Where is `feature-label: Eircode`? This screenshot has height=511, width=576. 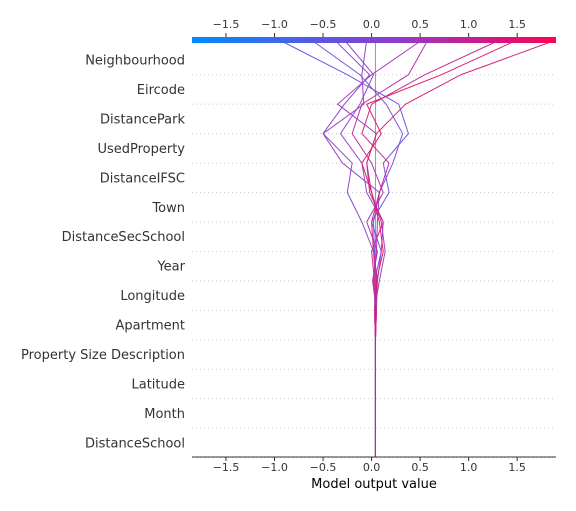
feature-label: Eircode is located at coordinates (161, 90).